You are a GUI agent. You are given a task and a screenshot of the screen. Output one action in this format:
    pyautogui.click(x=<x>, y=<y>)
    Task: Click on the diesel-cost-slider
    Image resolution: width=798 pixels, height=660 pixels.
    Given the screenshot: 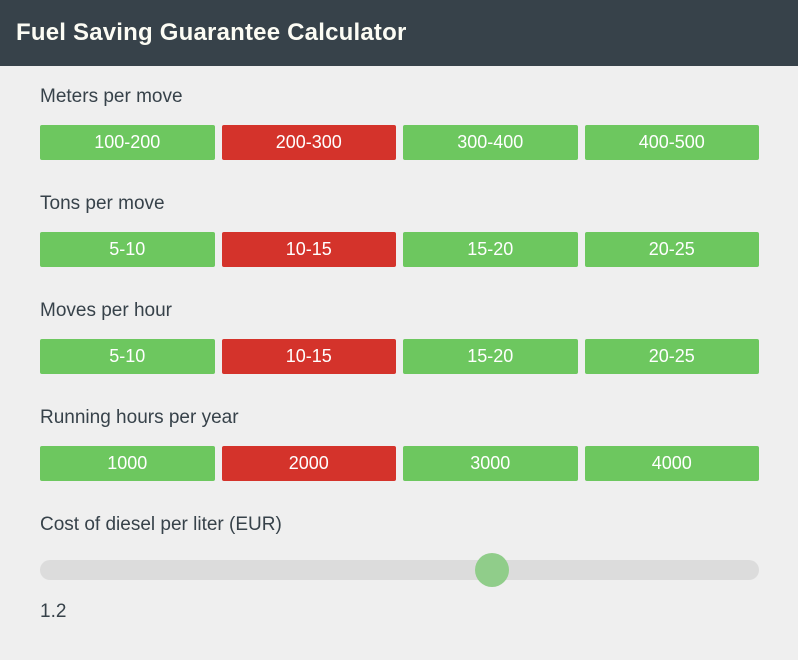 What is the action you would take?
    pyautogui.click(x=399, y=570)
    